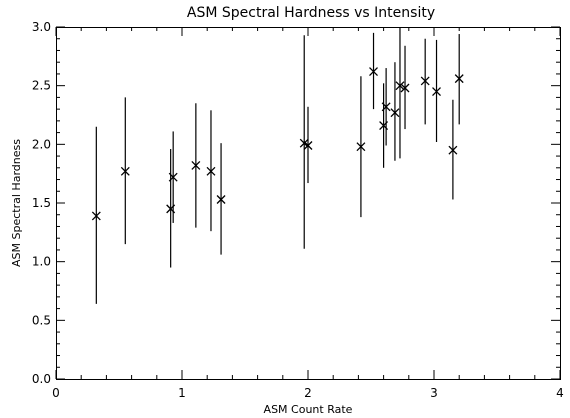 The height and width of the screenshot is (418, 570). I want to click on x-tick-label: 4, so click(560, 393).